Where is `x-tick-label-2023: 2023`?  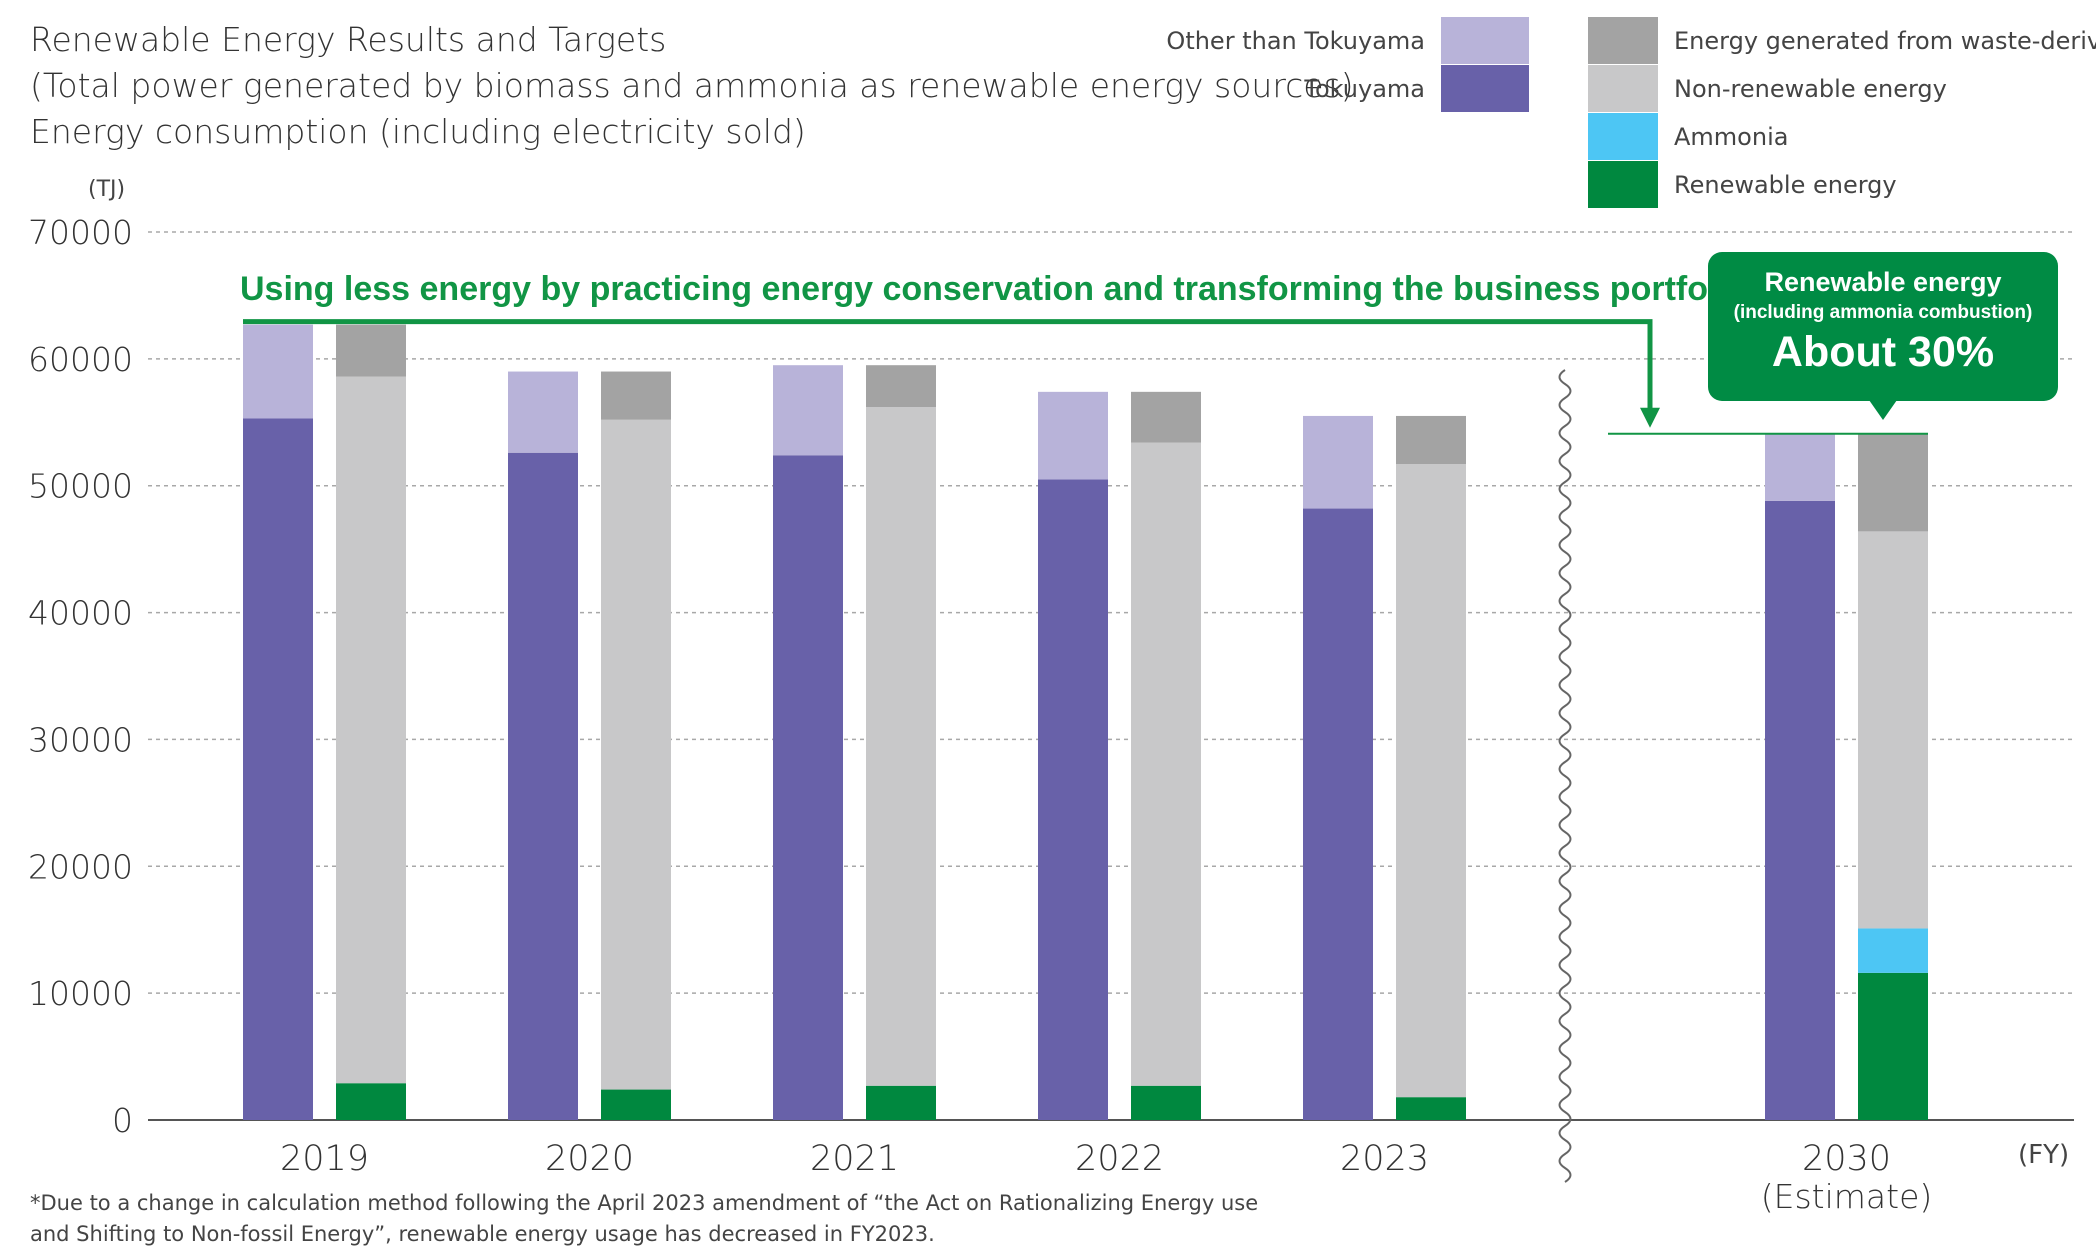 x-tick-label-2023: 2023 is located at coordinates (1384, 1159).